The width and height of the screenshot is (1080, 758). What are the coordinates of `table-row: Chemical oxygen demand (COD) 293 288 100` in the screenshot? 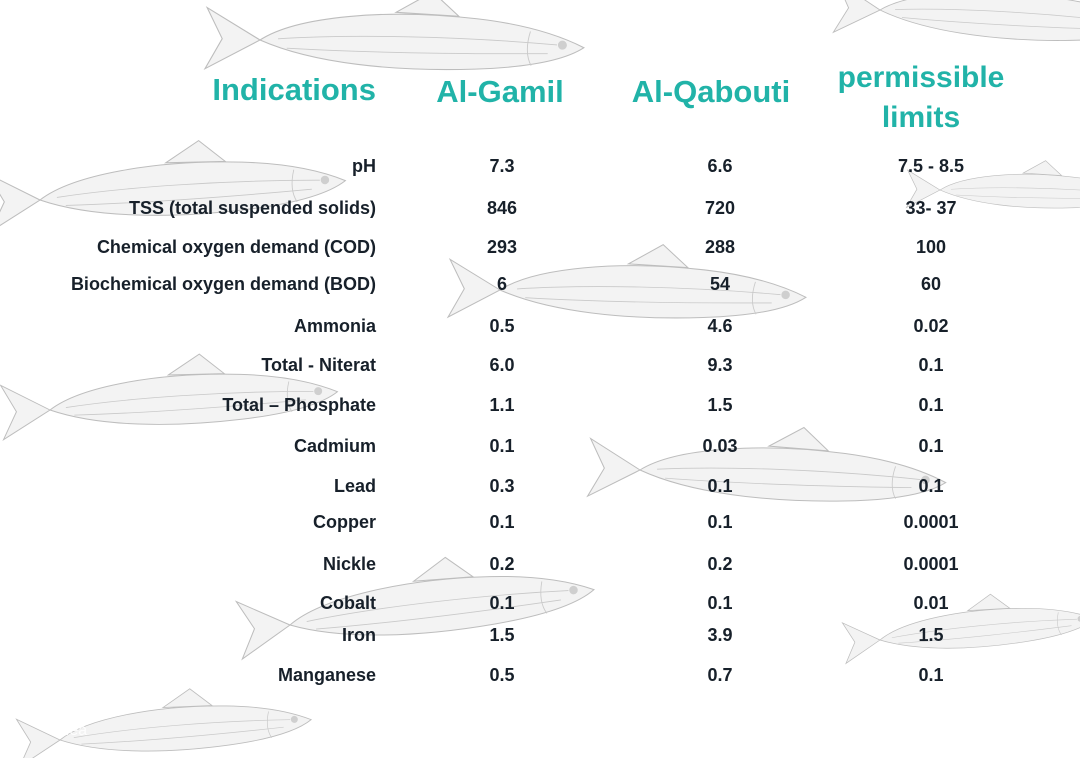 It's located at (540, 247).